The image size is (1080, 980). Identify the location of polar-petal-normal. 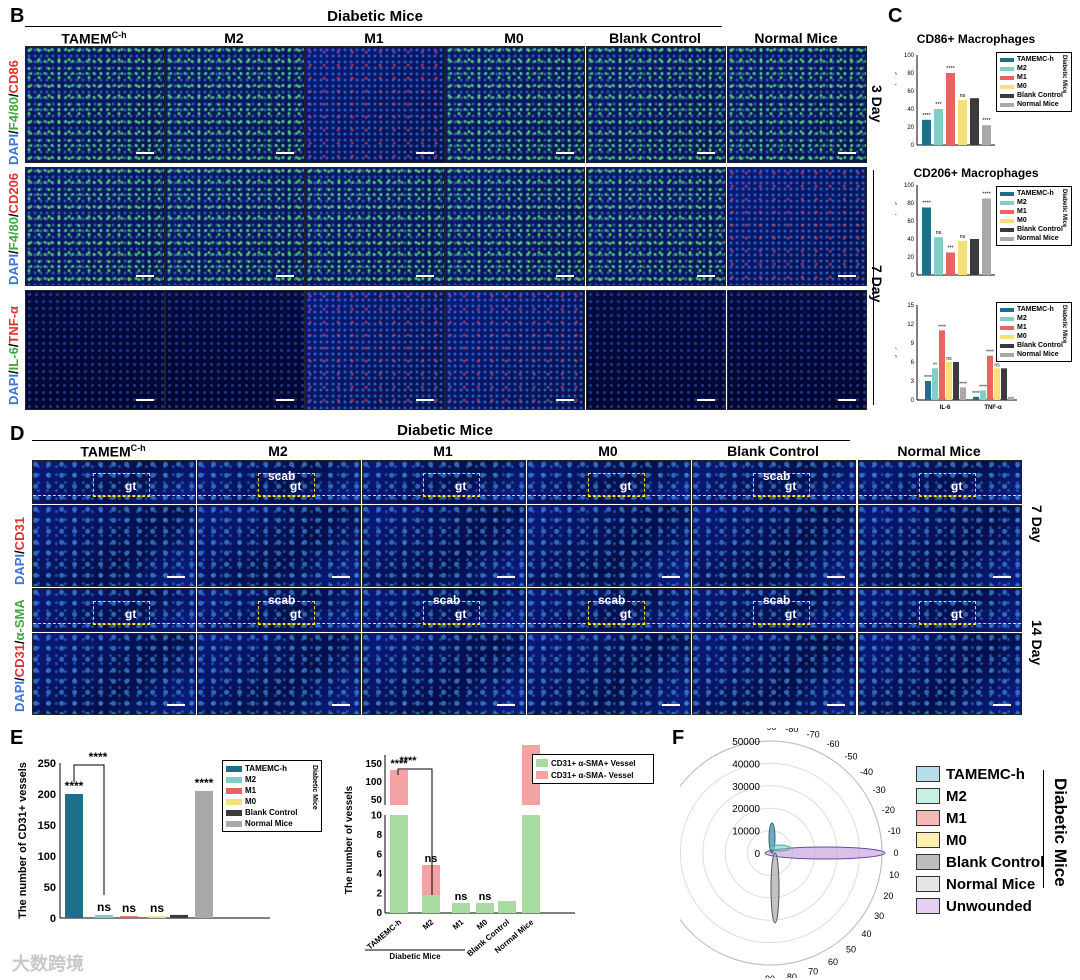
(775, 888).